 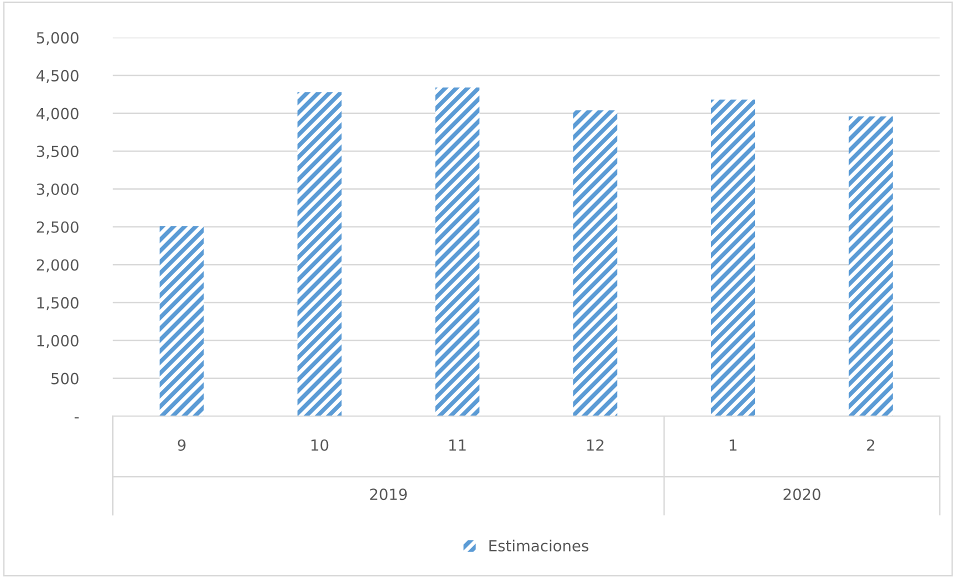 I want to click on x-tick-label: 9, so click(x=182, y=445).